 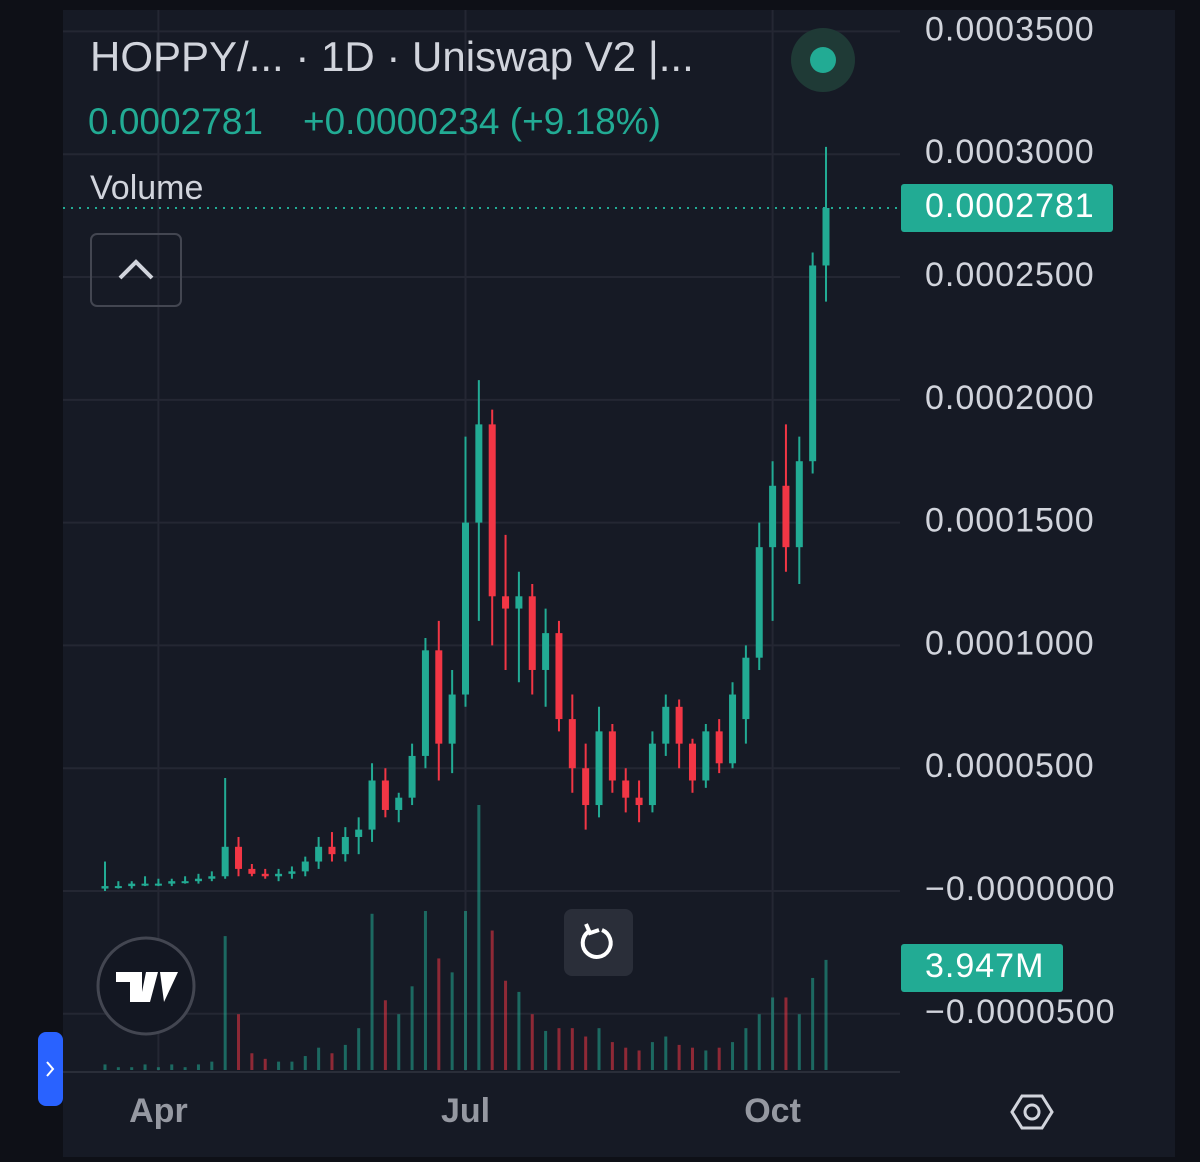 I want to click on last-price-box, so click(x=1007, y=208).